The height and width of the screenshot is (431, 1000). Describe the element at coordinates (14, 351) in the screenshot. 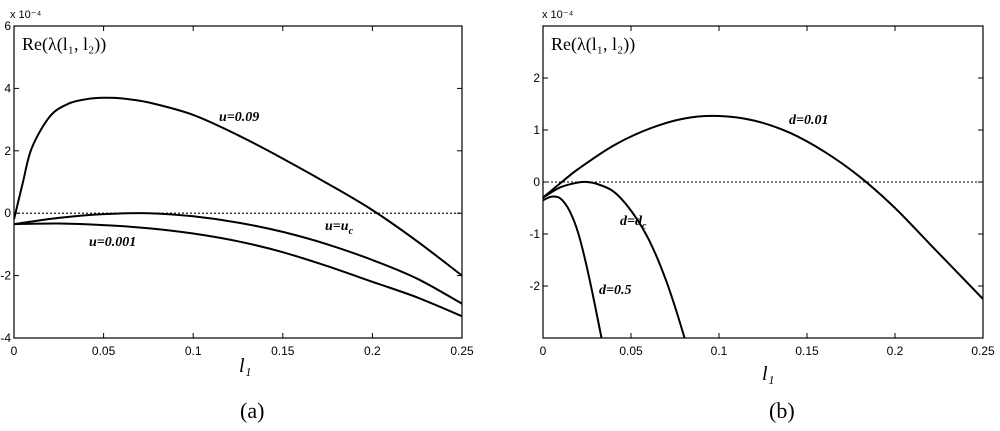

I see `x-tick-label-a-0: 0` at that location.